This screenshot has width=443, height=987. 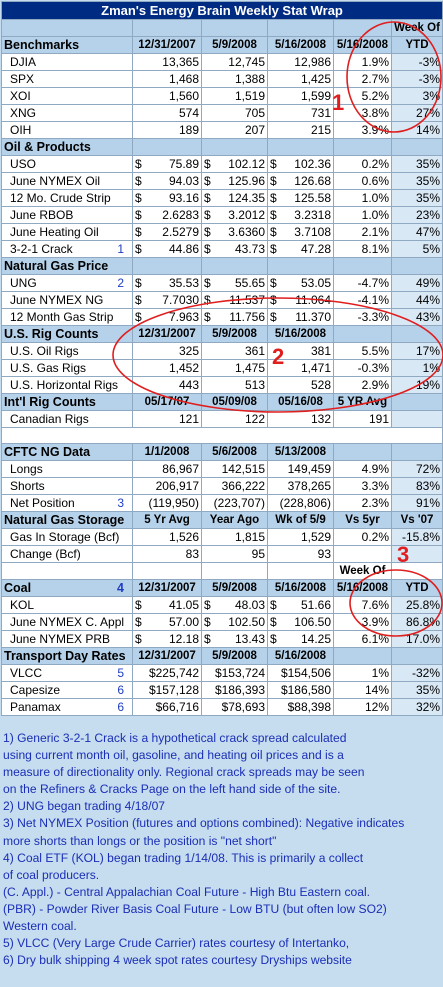 I want to click on value-cell: Wk of 5/9, so click(x=300, y=520).